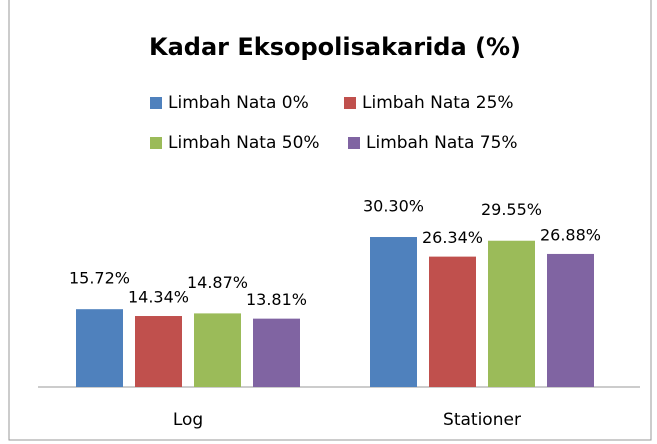  I want to click on data-label: 29.55%, so click(511, 209).